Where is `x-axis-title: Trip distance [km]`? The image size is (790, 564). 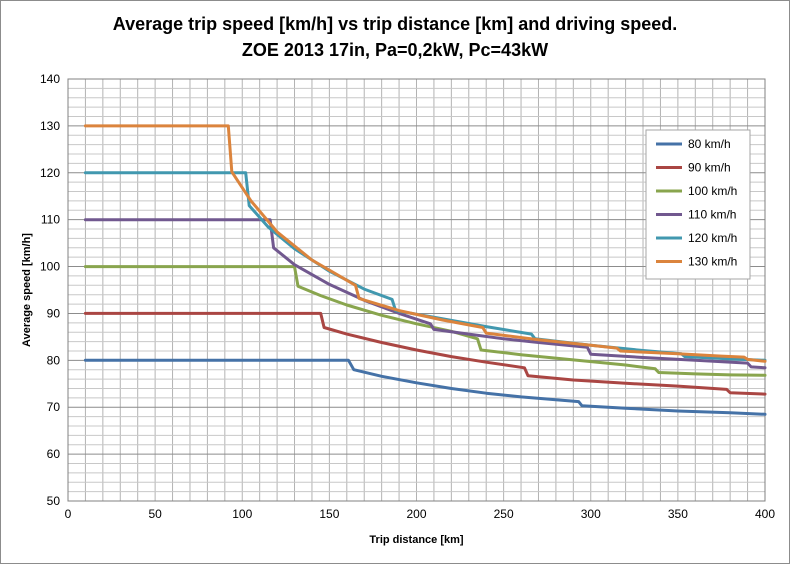 x-axis-title: Trip distance [km] is located at coordinates (416, 540).